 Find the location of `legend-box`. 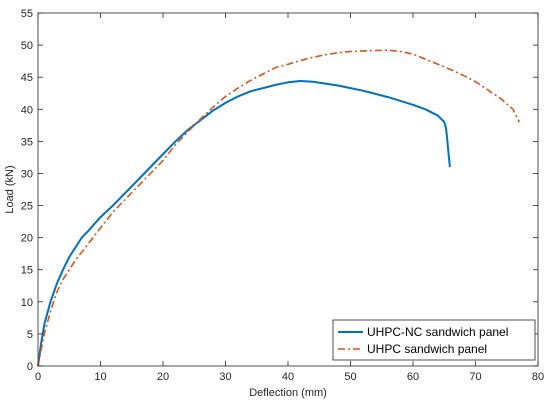

legend-box is located at coordinates (434, 340).